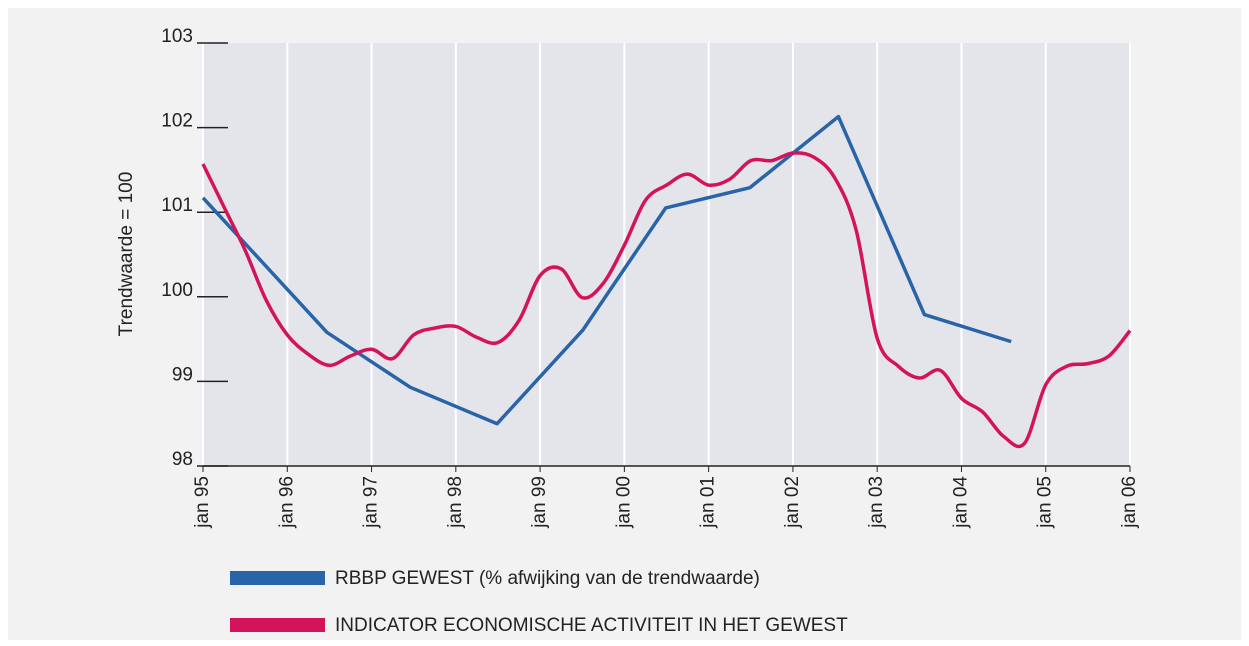  Describe the element at coordinates (960, 502) in the screenshot. I see `x-tick-label: jan 04` at that location.